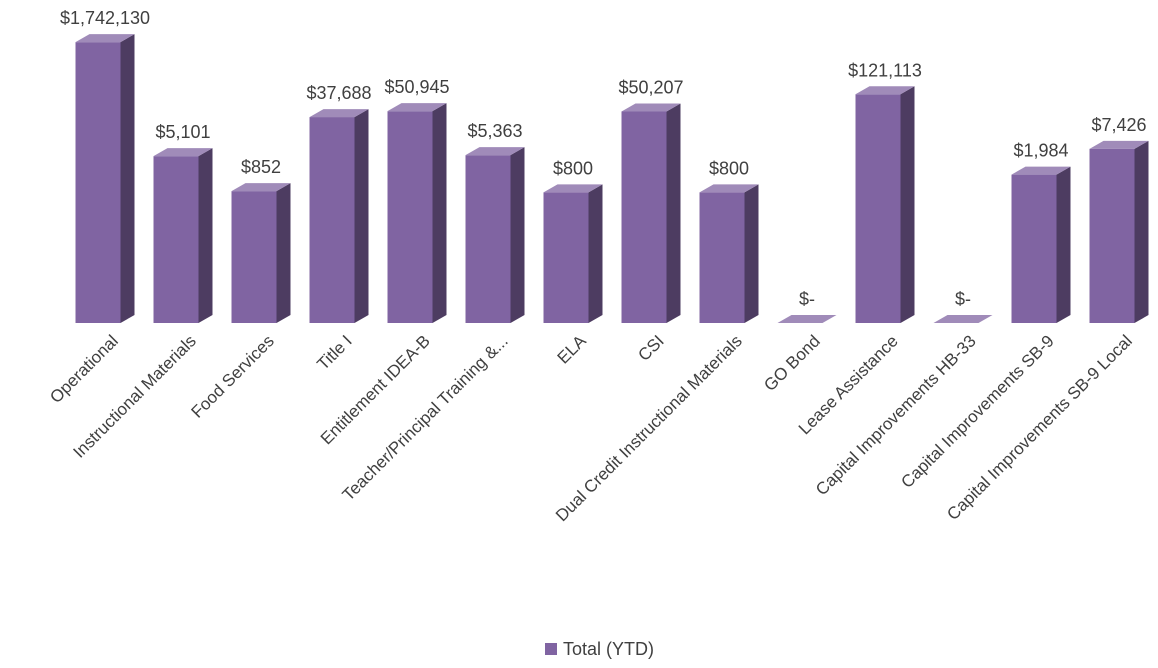 This screenshot has height=668, width=1158. I want to click on data-label: $1,742,130, so click(105, 18).